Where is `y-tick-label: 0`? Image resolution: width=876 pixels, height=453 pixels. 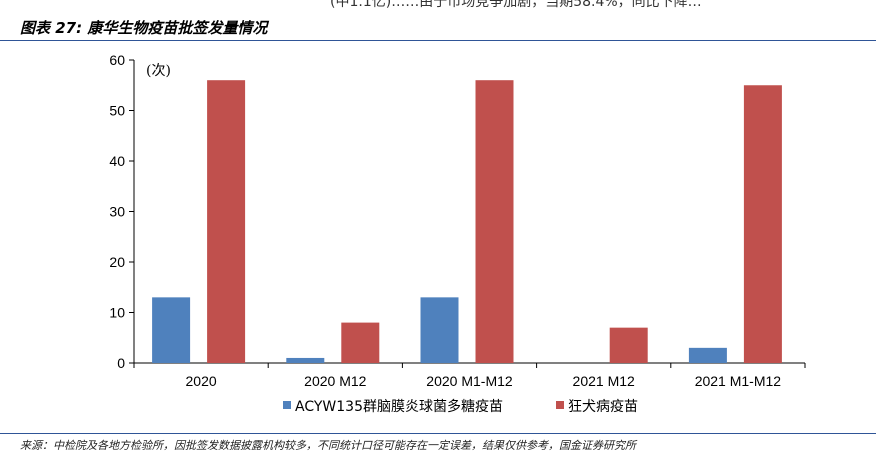
y-tick-label: 0 is located at coordinates (121, 363).